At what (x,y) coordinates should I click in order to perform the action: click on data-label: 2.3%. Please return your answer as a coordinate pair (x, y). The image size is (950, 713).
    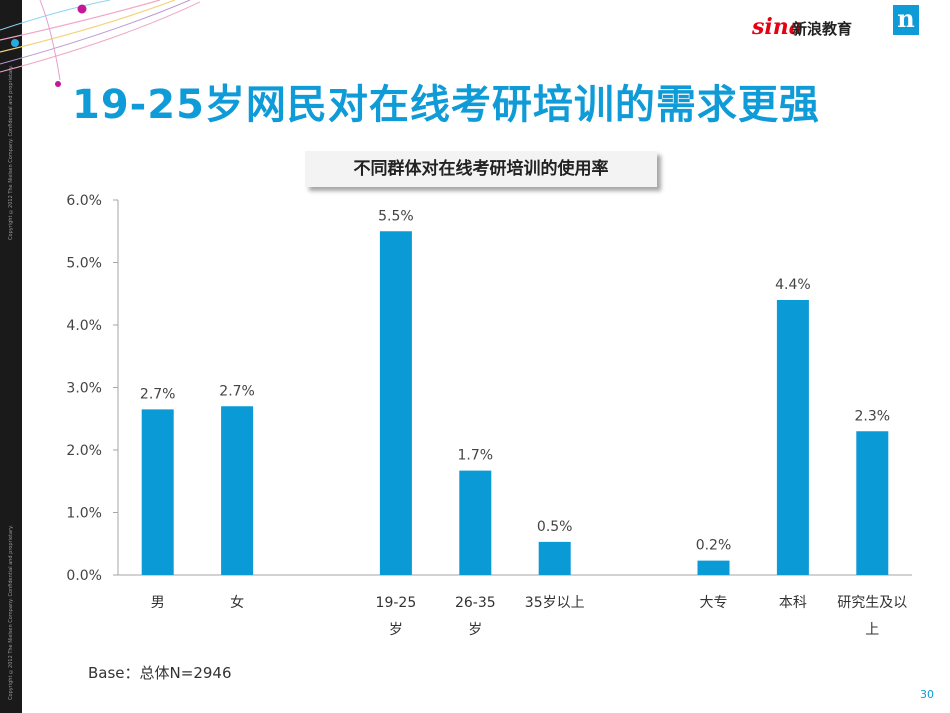
    Looking at the image, I should click on (873, 416).